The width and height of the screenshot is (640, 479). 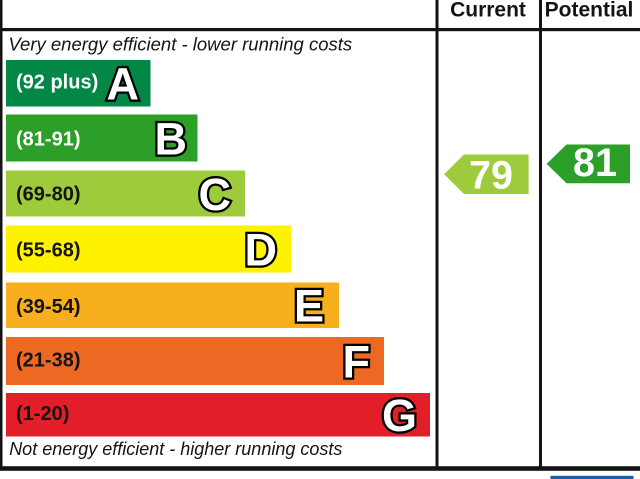 What do you see at coordinates (123, 84) in the screenshot?
I see `svg-text: A` at bounding box center [123, 84].